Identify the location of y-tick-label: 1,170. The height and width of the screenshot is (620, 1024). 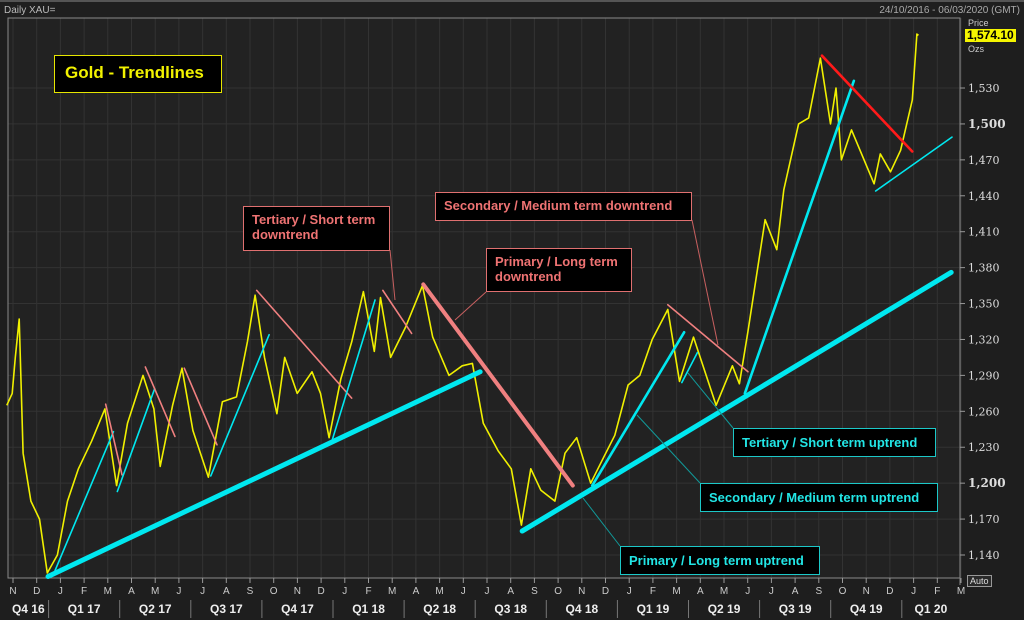
(984, 519).